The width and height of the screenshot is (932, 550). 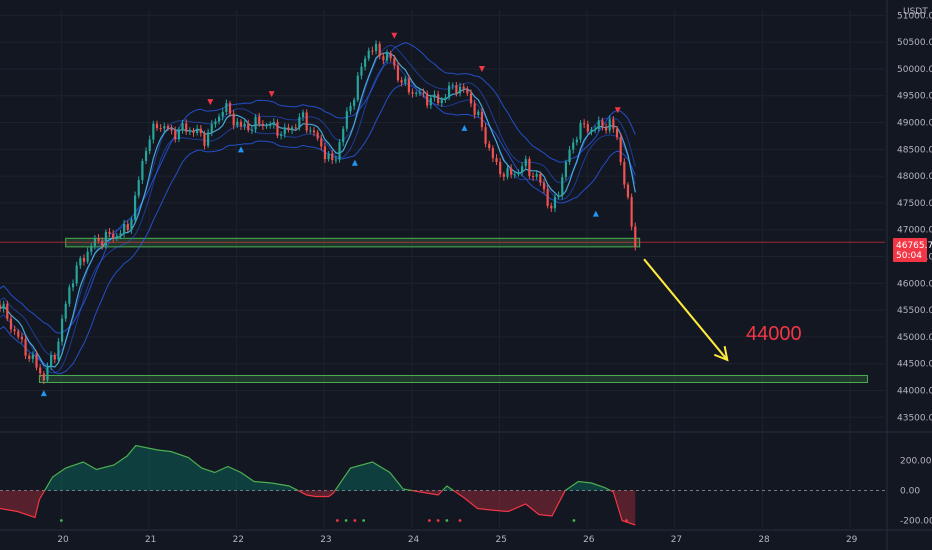 What do you see at coordinates (721, 354) in the screenshot?
I see `target-arrow-head` at bounding box center [721, 354].